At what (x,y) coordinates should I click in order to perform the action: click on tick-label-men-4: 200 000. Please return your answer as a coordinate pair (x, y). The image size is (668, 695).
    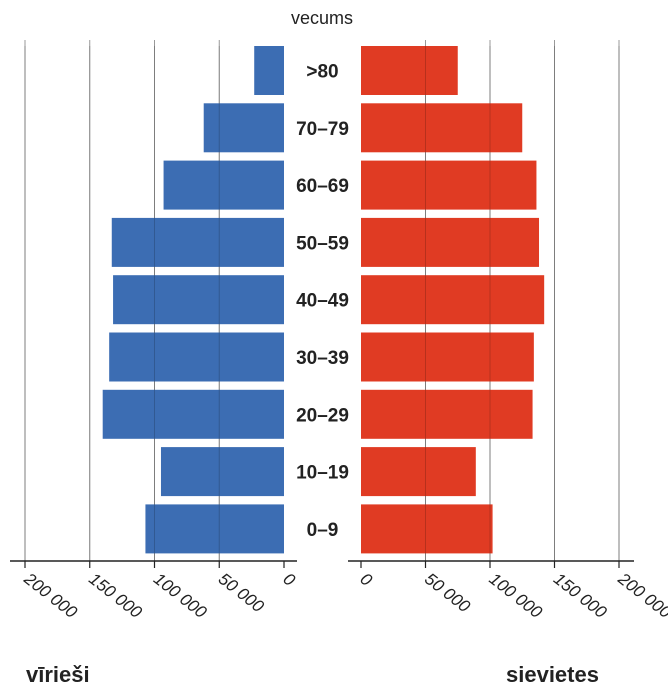
    Looking at the image, I should click on (50, 596).